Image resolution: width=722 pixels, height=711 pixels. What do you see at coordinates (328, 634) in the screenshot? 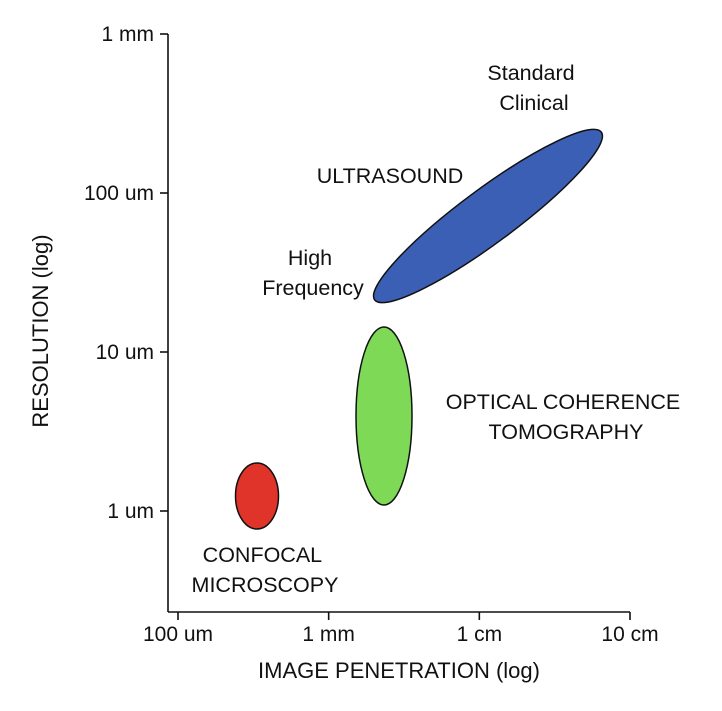
I see `x-tick-label-1: 1 mm` at bounding box center [328, 634].